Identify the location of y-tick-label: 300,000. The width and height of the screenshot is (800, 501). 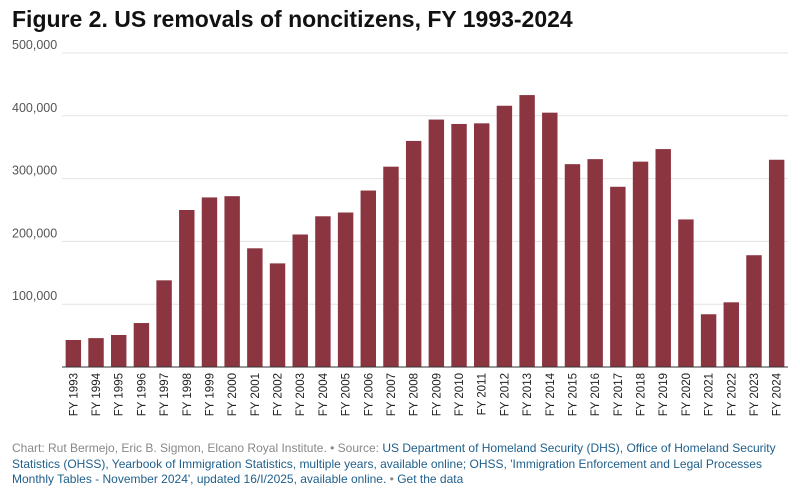
(34, 171).